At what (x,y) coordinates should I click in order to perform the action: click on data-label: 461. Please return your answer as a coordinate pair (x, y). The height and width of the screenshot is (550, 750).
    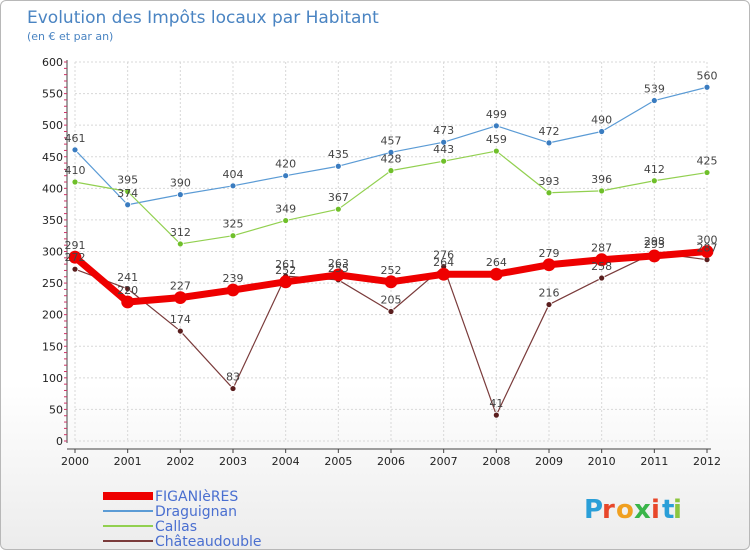
    Looking at the image, I should click on (75, 138).